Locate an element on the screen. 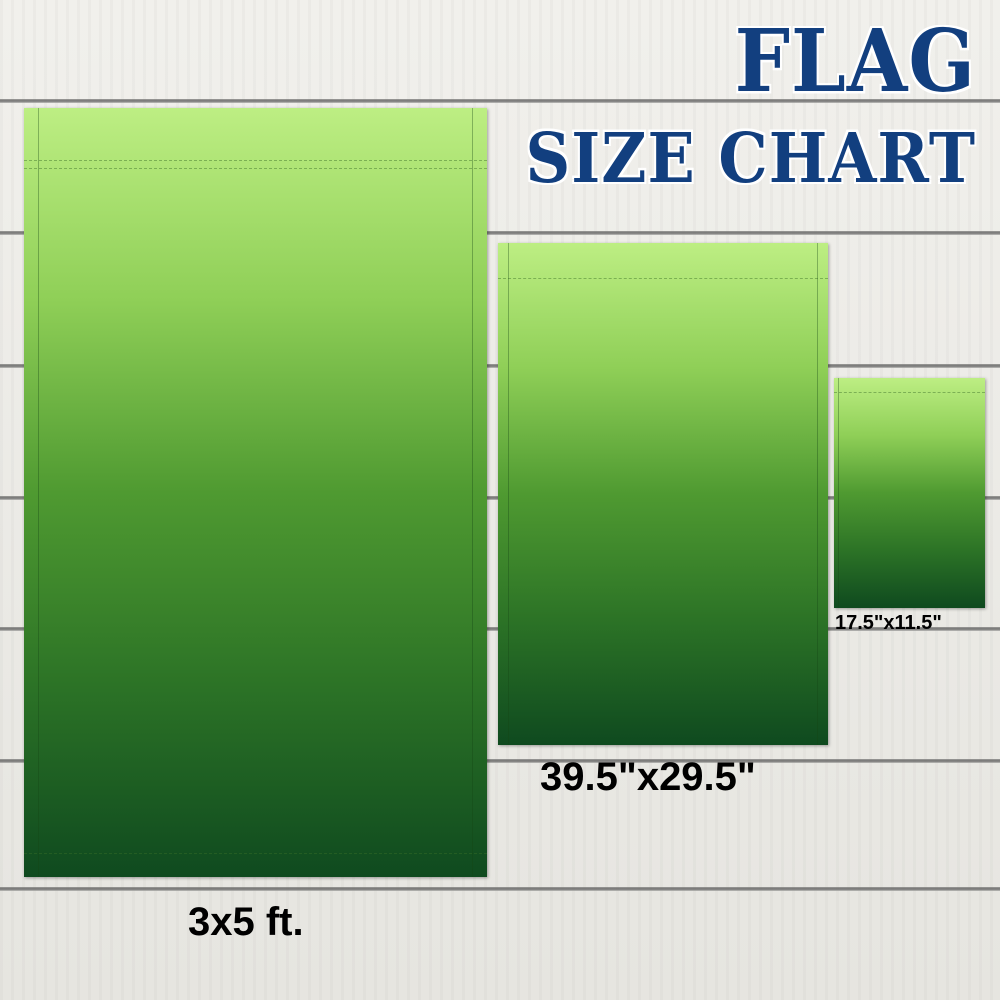 The image size is (1000, 1000). flag-small-size-label: 17.5"x11.5" is located at coordinates (888, 623).